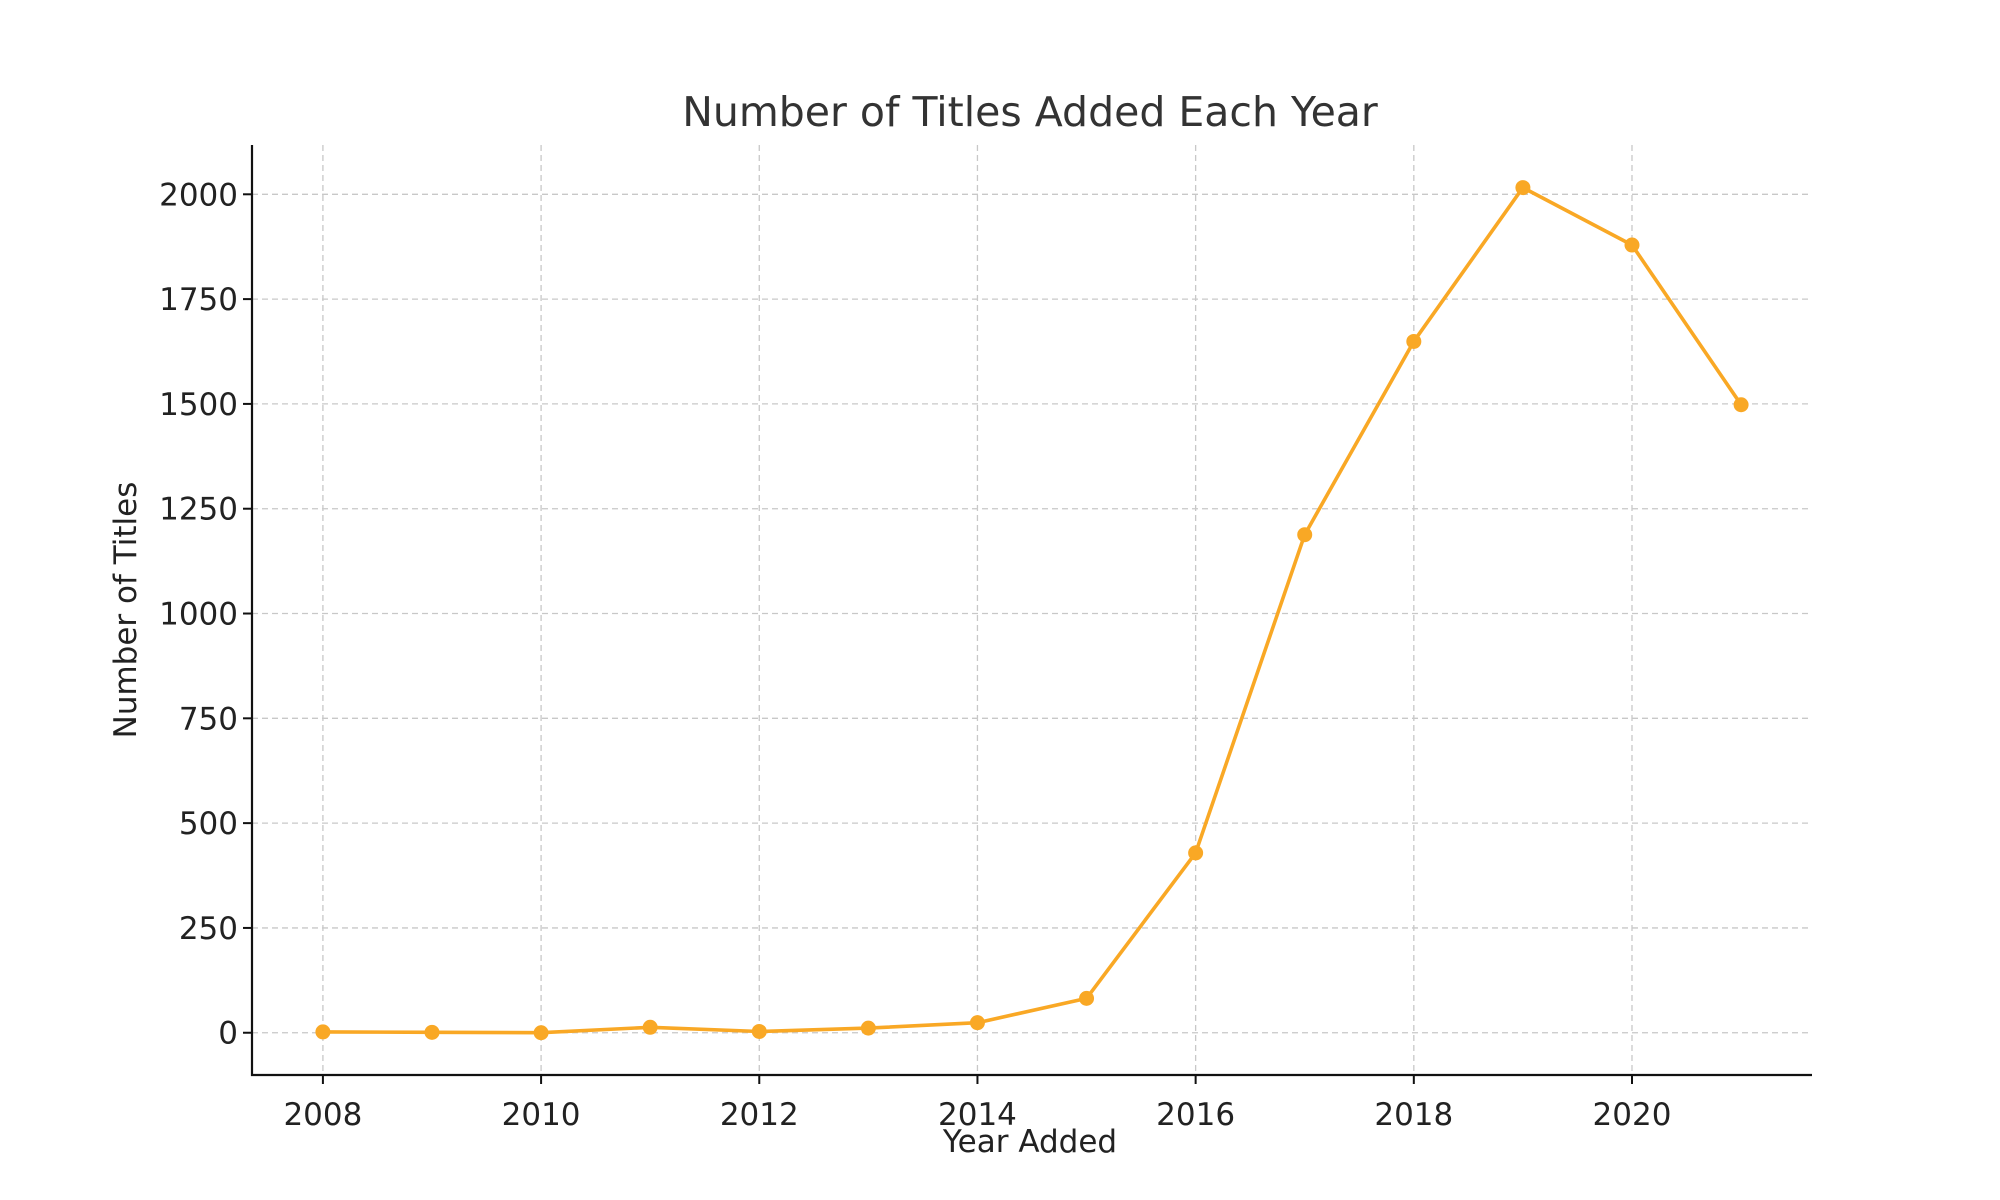 This screenshot has height=1200, width=2000. I want to click on x-tick-label-2008: 2008, so click(322, 1115).